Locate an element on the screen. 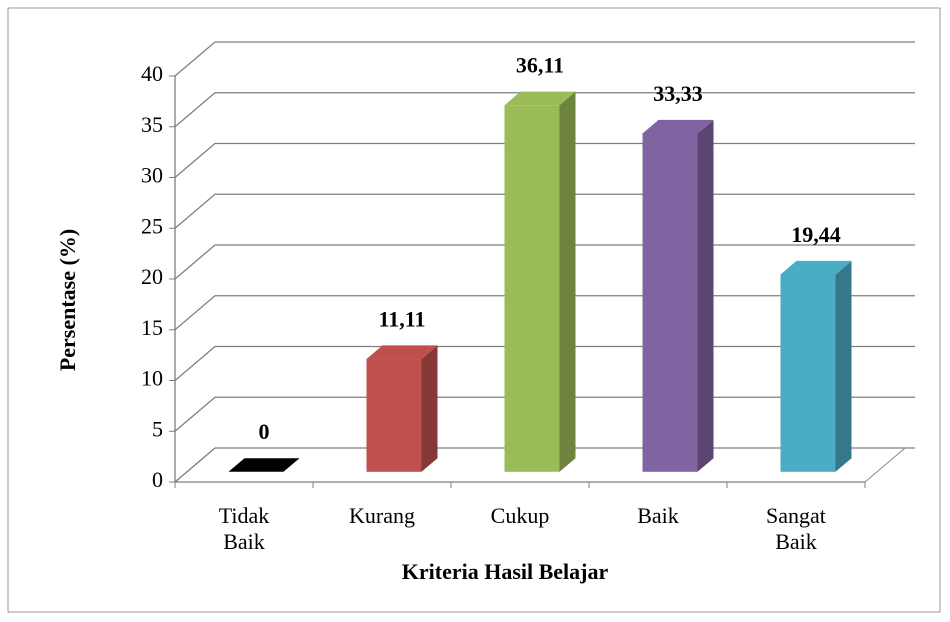 Image resolution: width=950 pixels, height=622 pixels. x-tick-label: Sangat Baik is located at coordinates (796, 528).